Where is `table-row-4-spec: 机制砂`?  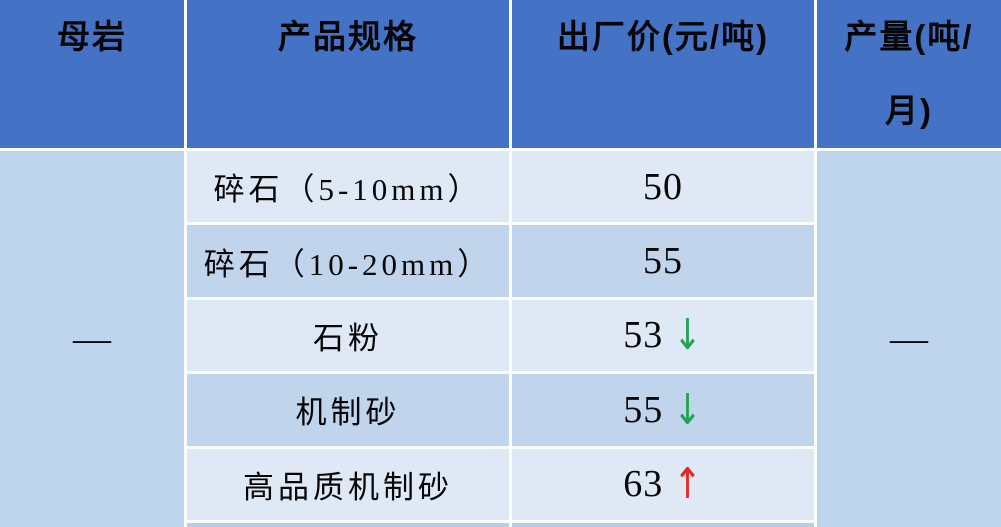 table-row-4-spec: 机制砂 is located at coordinates (348, 410).